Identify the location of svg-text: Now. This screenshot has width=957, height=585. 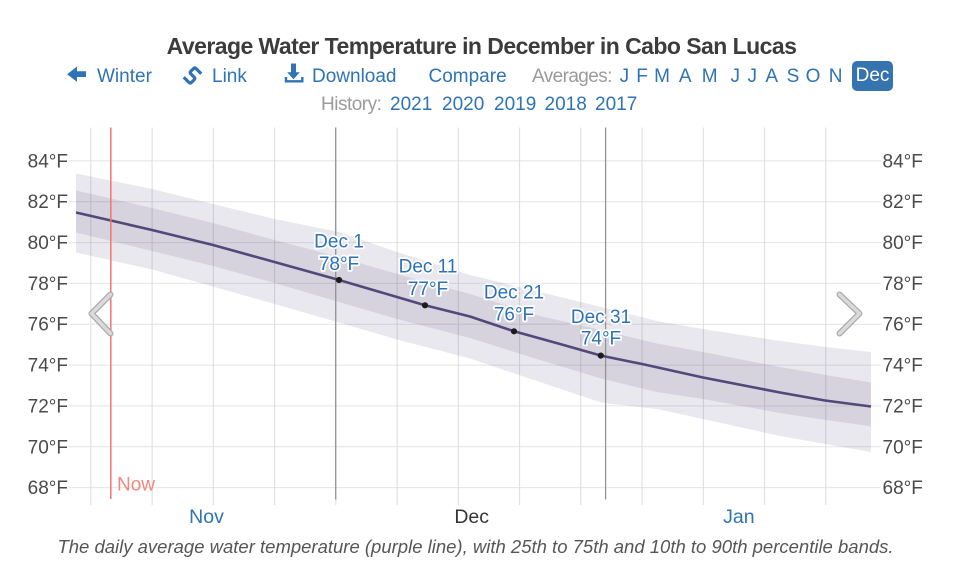
(136, 485).